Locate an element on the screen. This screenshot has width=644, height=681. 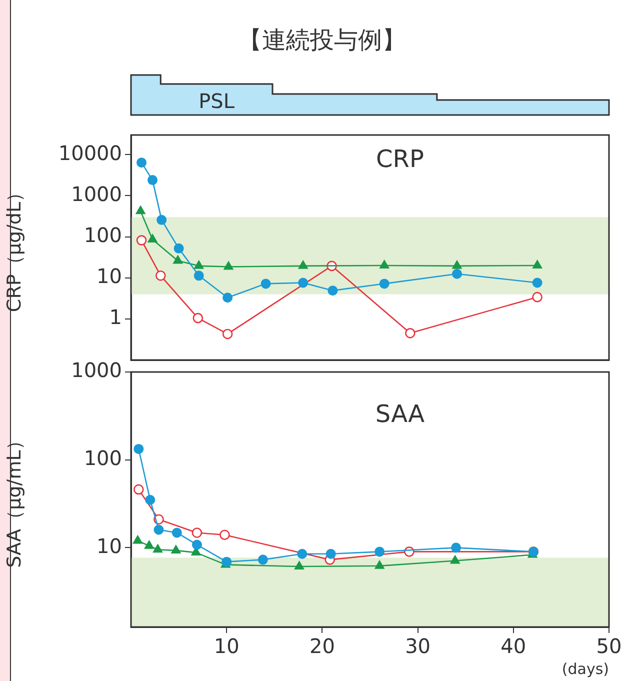
x-tick-label: 10 is located at coordinates (227, 646).